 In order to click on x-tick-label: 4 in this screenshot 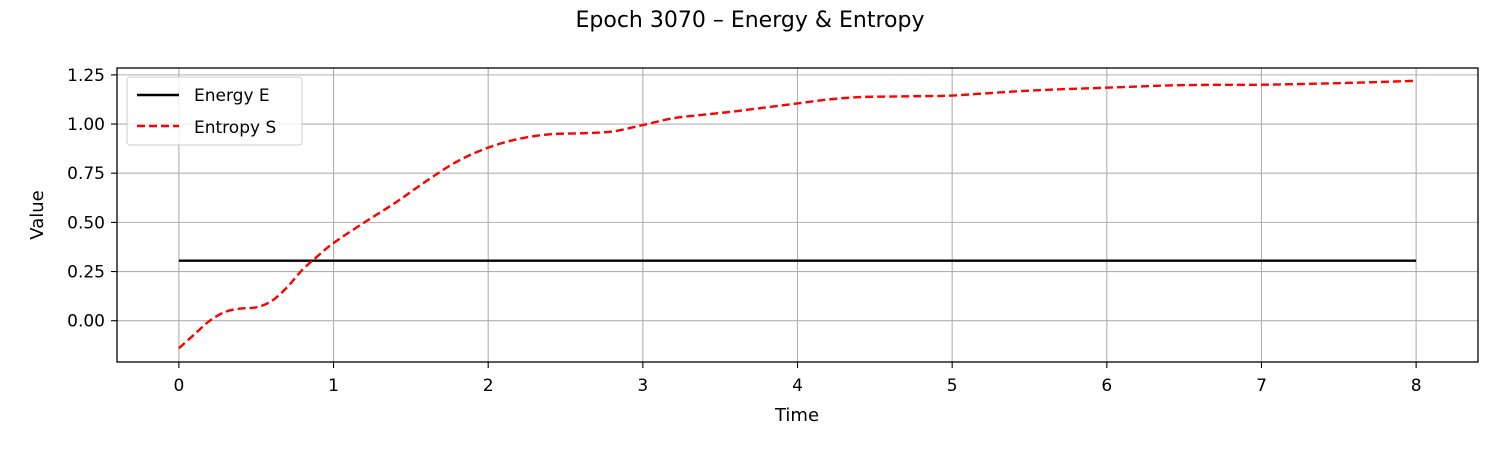, I will do `click(797, 386)`.